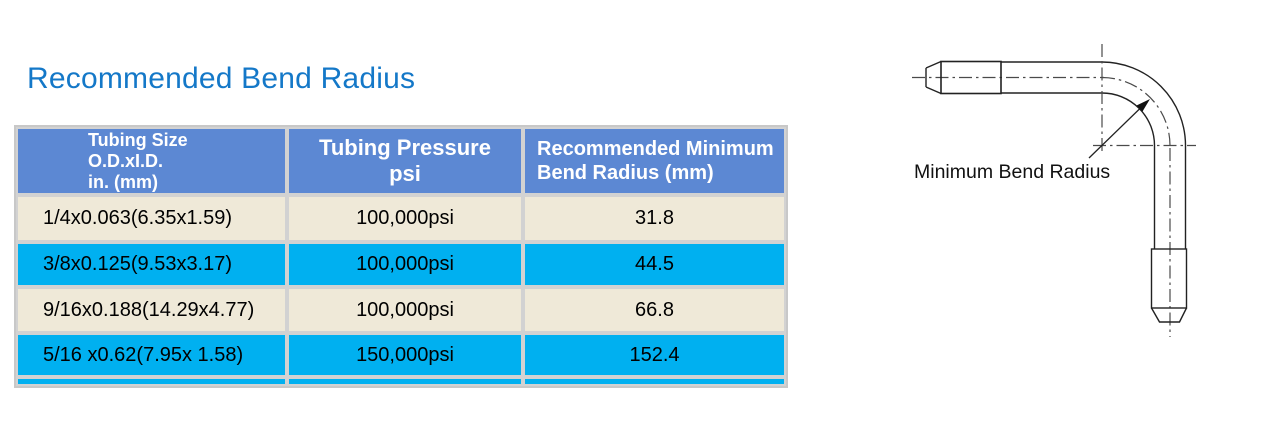 Image resolution: width=1276 pixels, height=426 pixels. I want to click on table-cell-size: 3/8x0.125(9.53x3.17), so click(151, 264).